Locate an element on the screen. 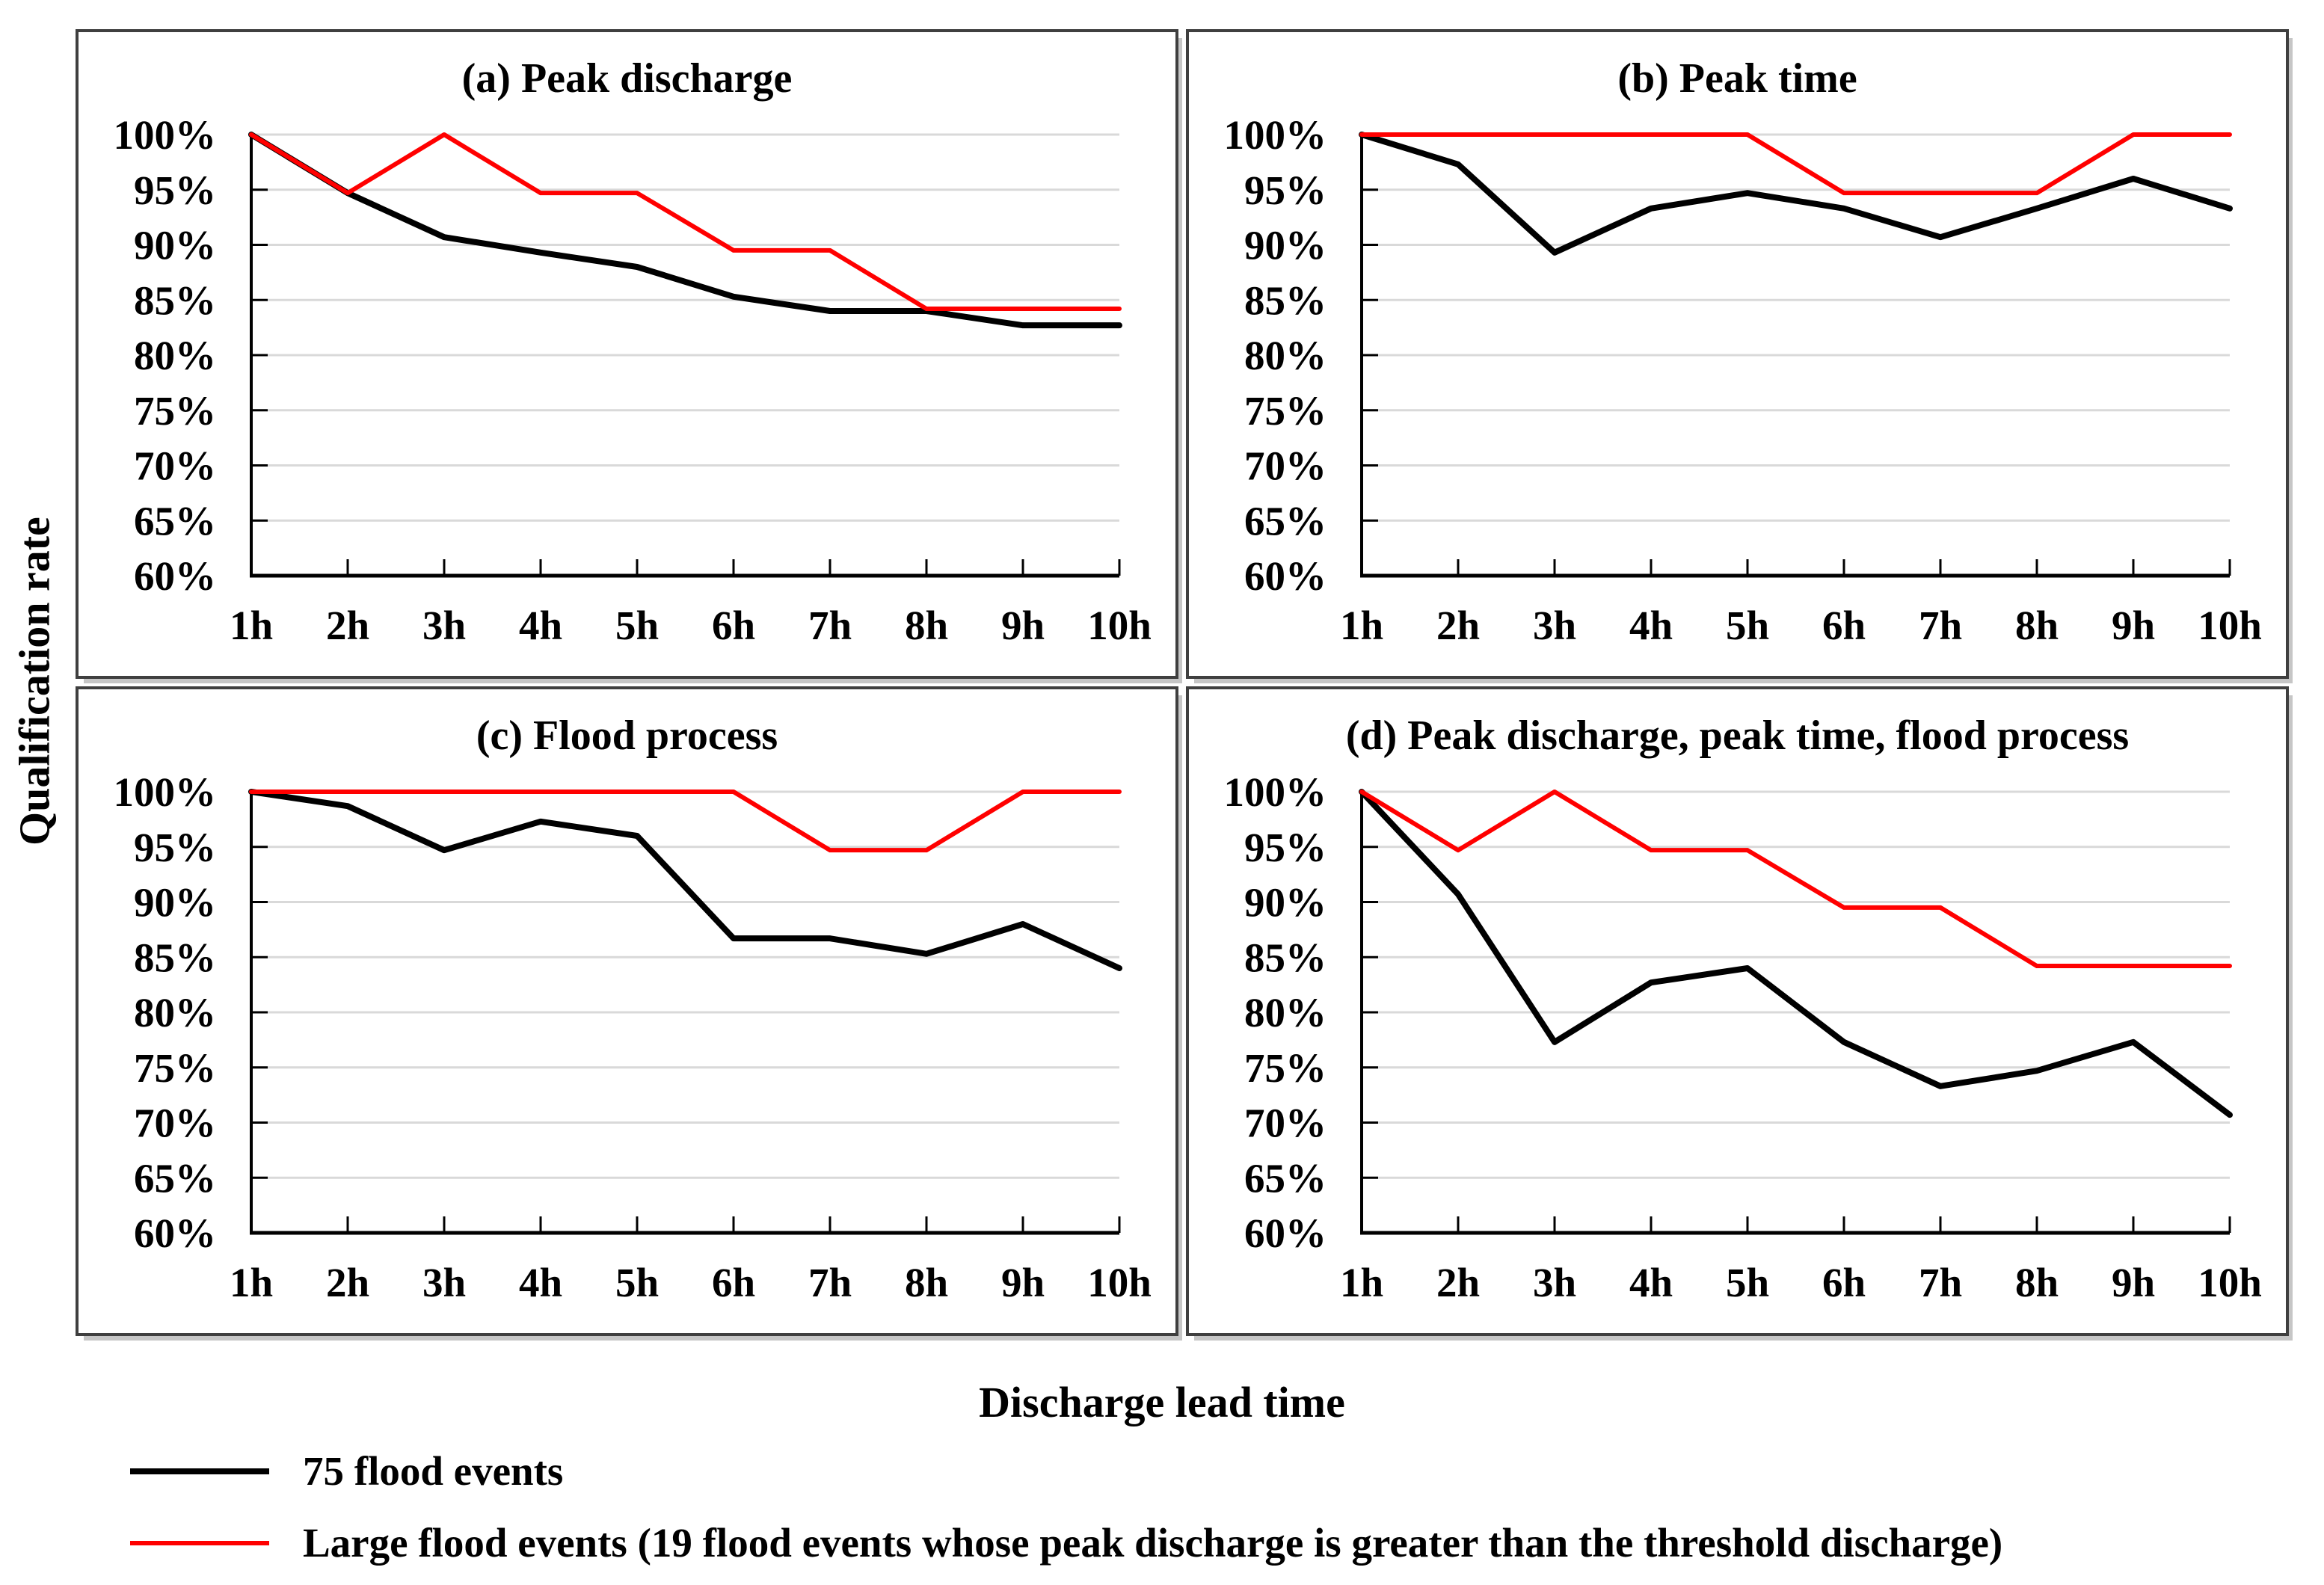  legend-item-all-events: 75 flood events is located at coordinates (1066, 1471).